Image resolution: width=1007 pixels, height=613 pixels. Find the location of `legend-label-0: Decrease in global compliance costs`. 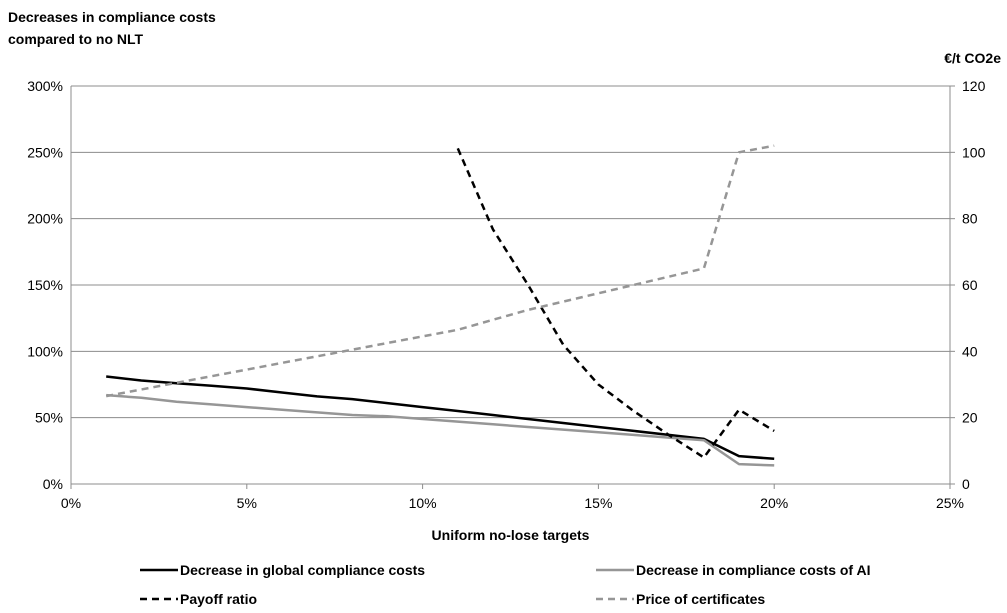

legend-label-0: Decrease in global compliance costs is located at coordinates (302, 570).